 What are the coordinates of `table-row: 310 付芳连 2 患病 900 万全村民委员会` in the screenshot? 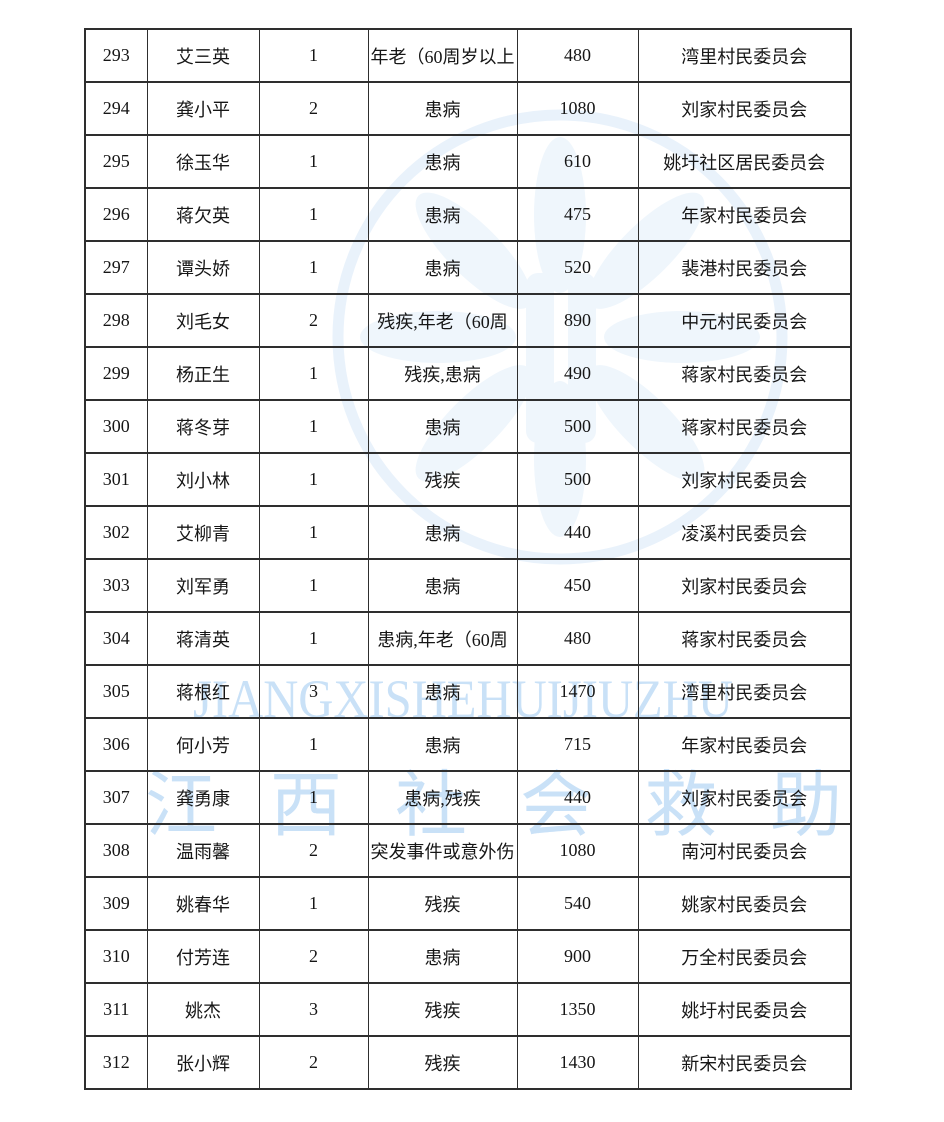 It's located at (468, 956).